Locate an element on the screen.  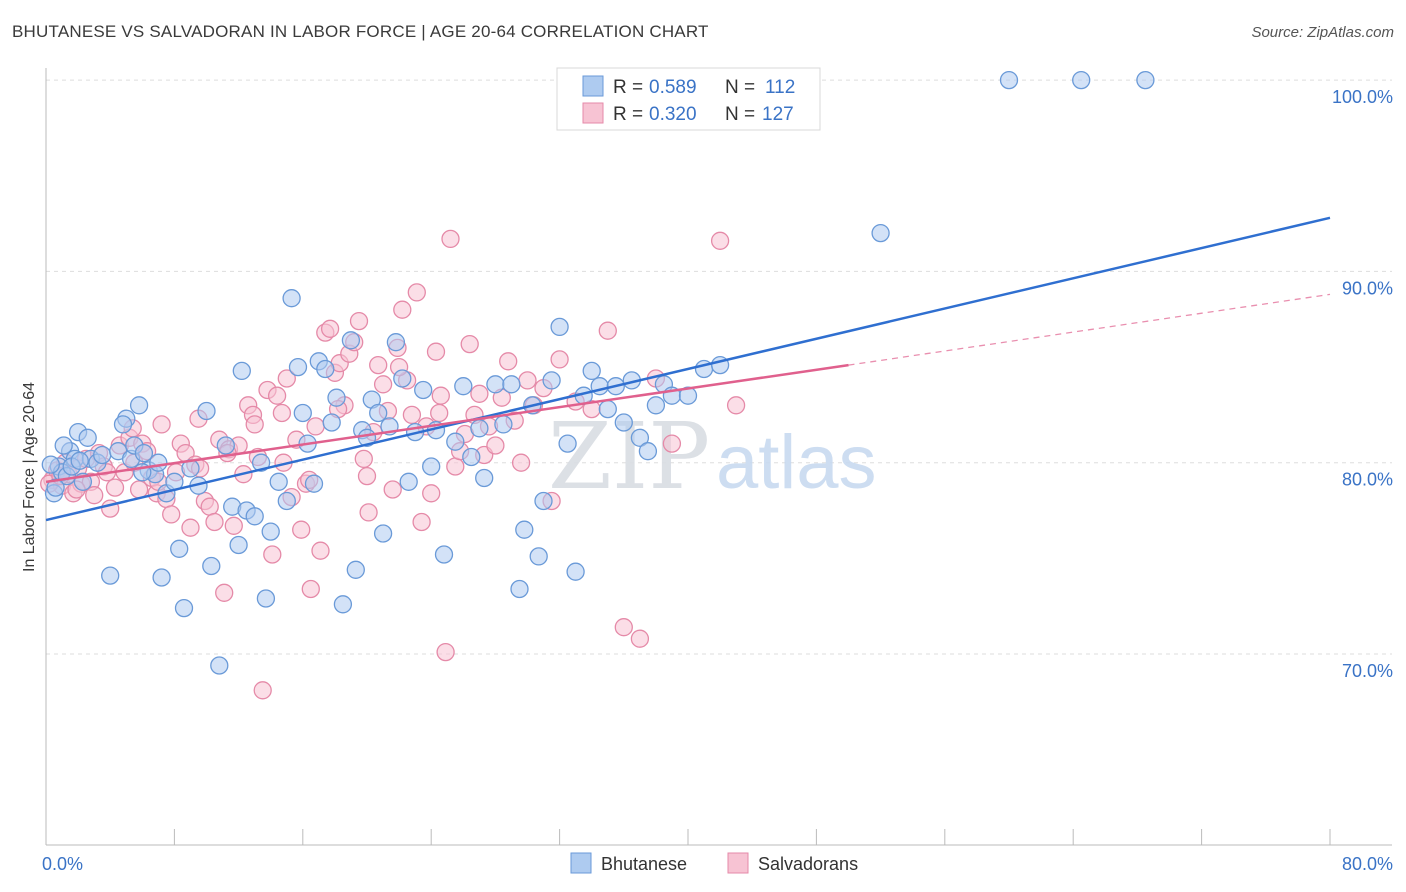
y-tick-label-3: 100.0% is located at coordinates (1362, 97).